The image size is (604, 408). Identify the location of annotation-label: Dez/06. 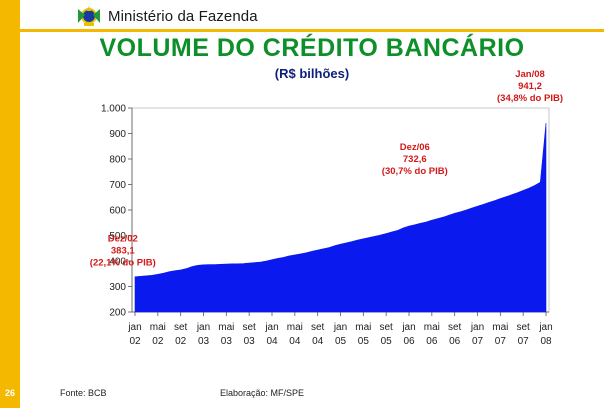
(415, 147).